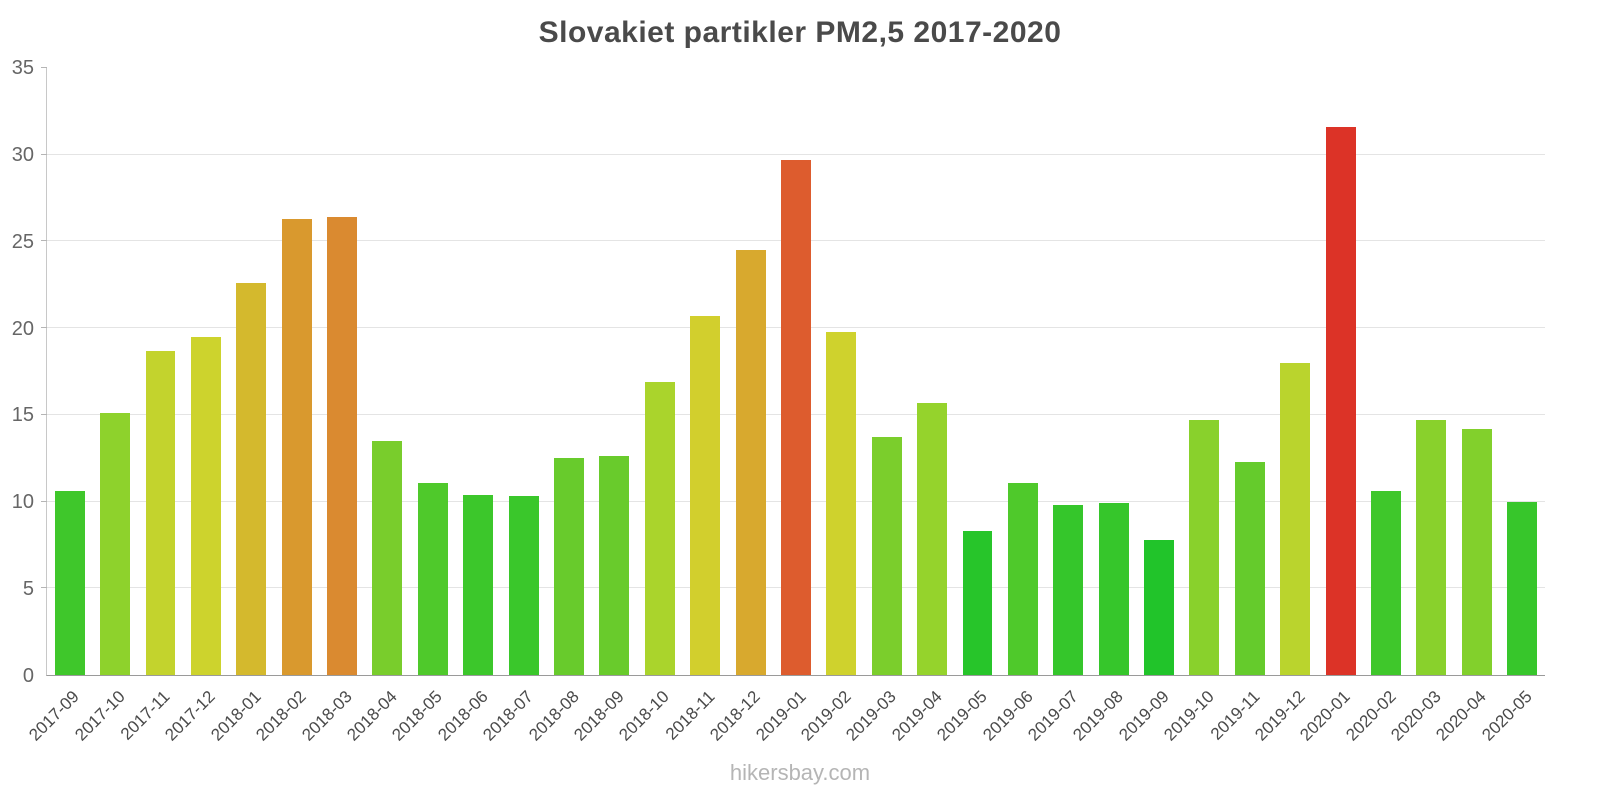  I want to click on bar-slot: 2018-10, so click(649, 406).